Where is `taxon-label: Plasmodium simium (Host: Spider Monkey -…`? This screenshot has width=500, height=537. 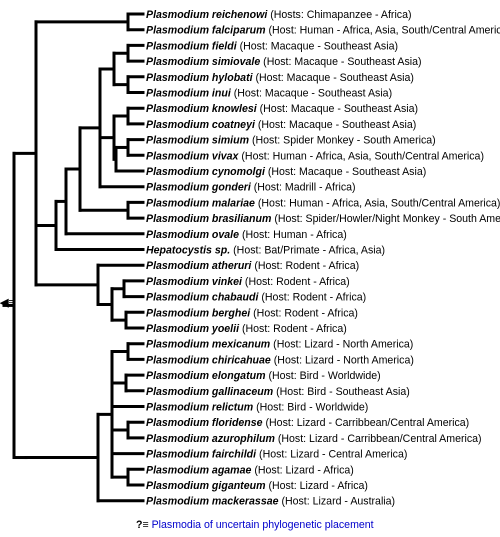
taxon-label: Plasmodium simium (Host: Spider Monkey -… is located at coordinates (291, 141).